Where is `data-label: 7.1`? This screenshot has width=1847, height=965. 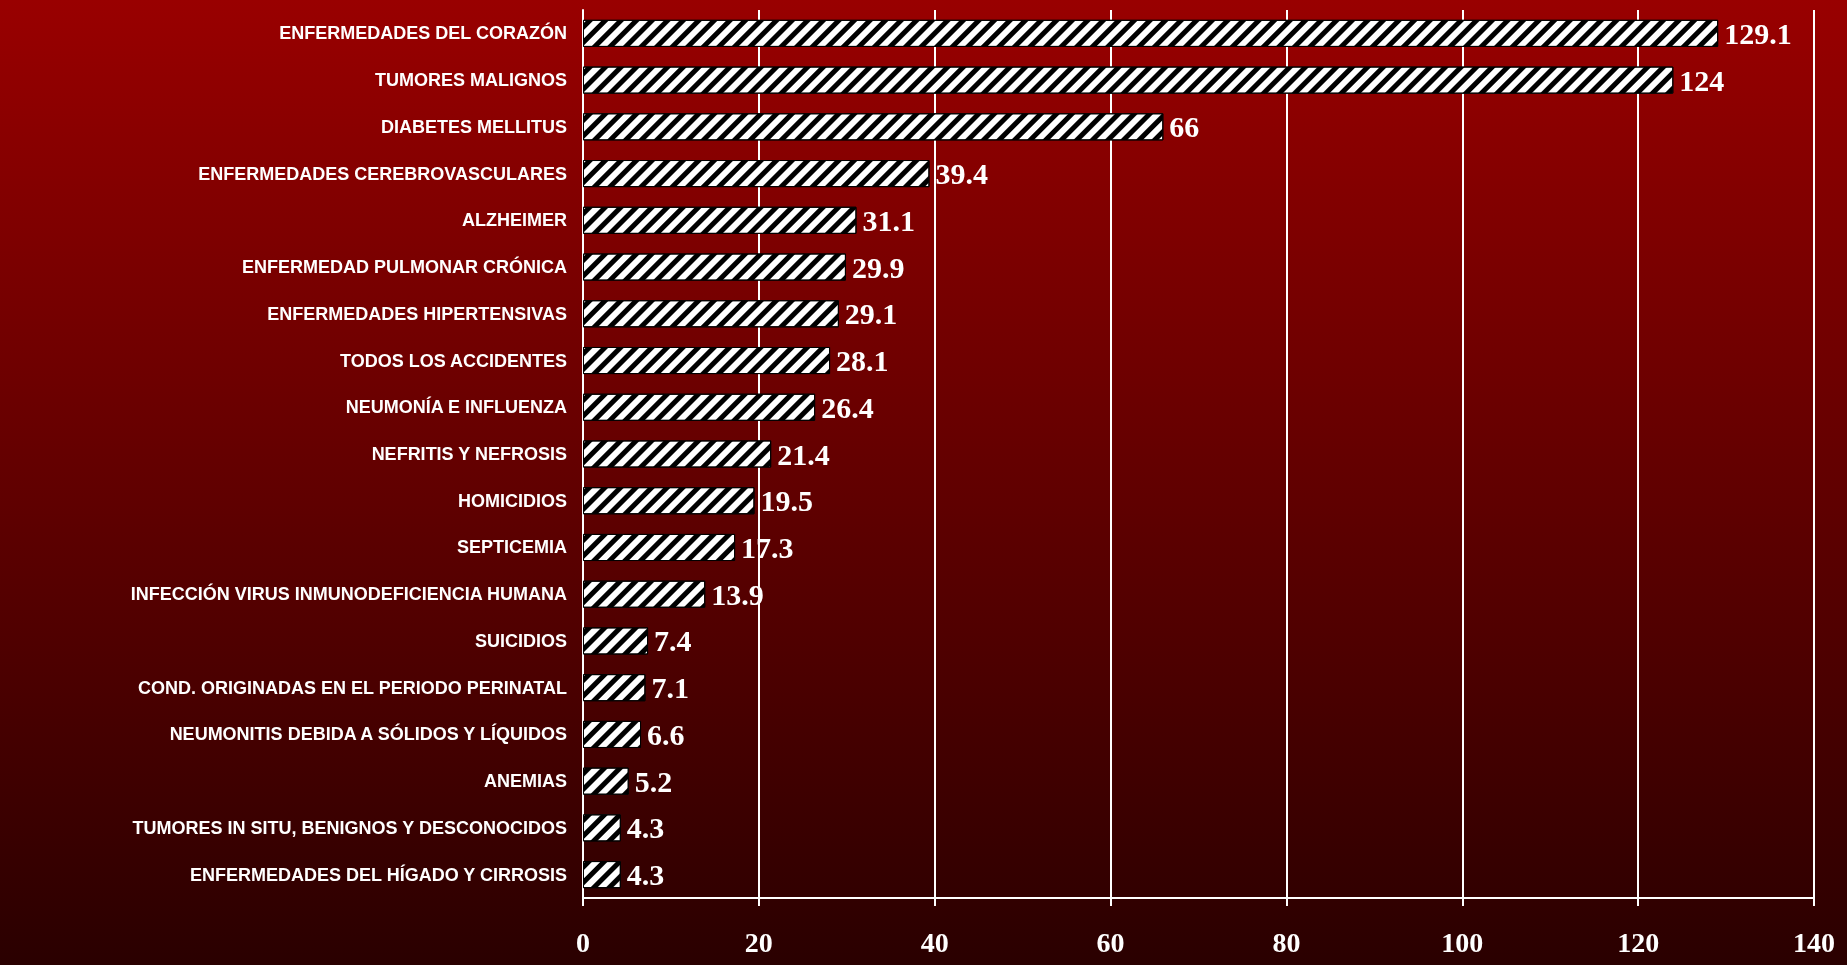 data-label: 7.1 is located at coordinates (670, 688).